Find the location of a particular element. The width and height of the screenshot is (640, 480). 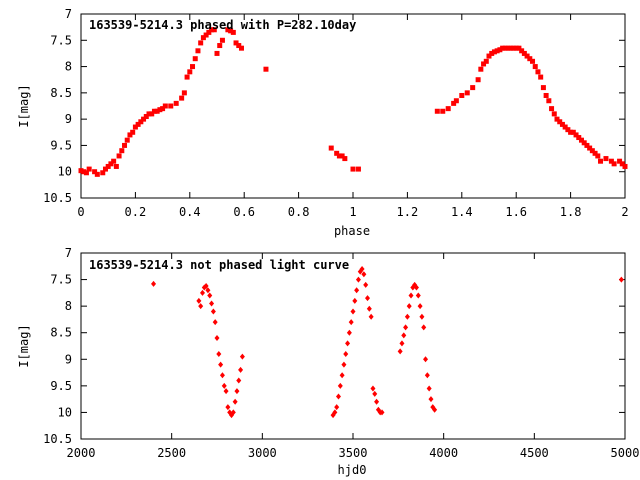

x-tick-label: 4500 is located at coordinates (534, 453).